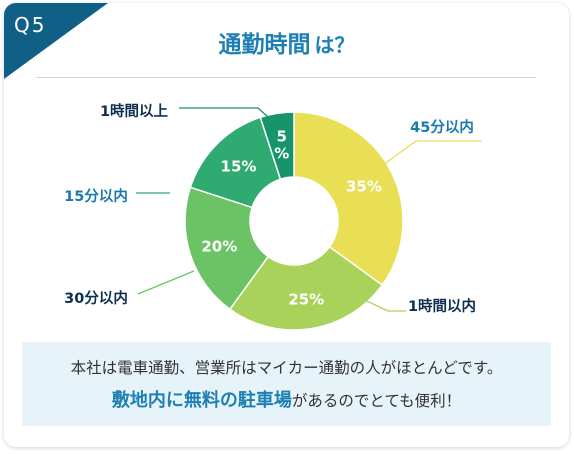  Describe the element at coordinates (219, 246) in the screenshot. I see `slice-value-label: 20%` at that location.